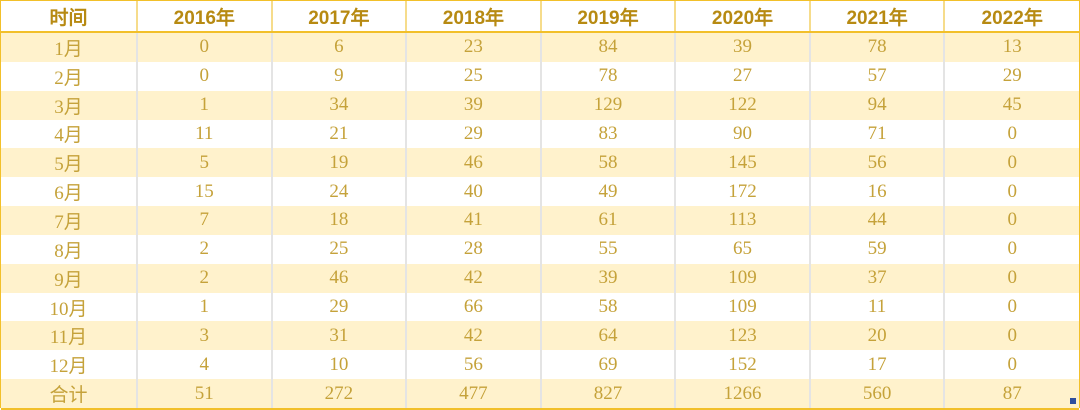 This screenshot has width=1080, height=410. What do you see at coordinates (69, 365) in the screenshot?
I see `row-label-cell: 12月` at bounding box center [69, 365].